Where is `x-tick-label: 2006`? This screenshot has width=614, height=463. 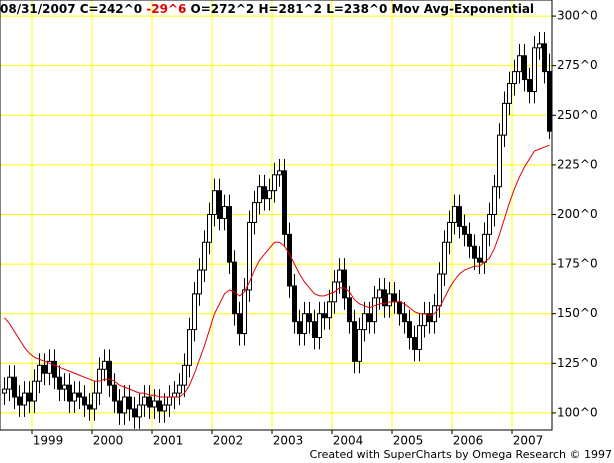
x-tick-label: 2006 is located at coordinates (468, 441).